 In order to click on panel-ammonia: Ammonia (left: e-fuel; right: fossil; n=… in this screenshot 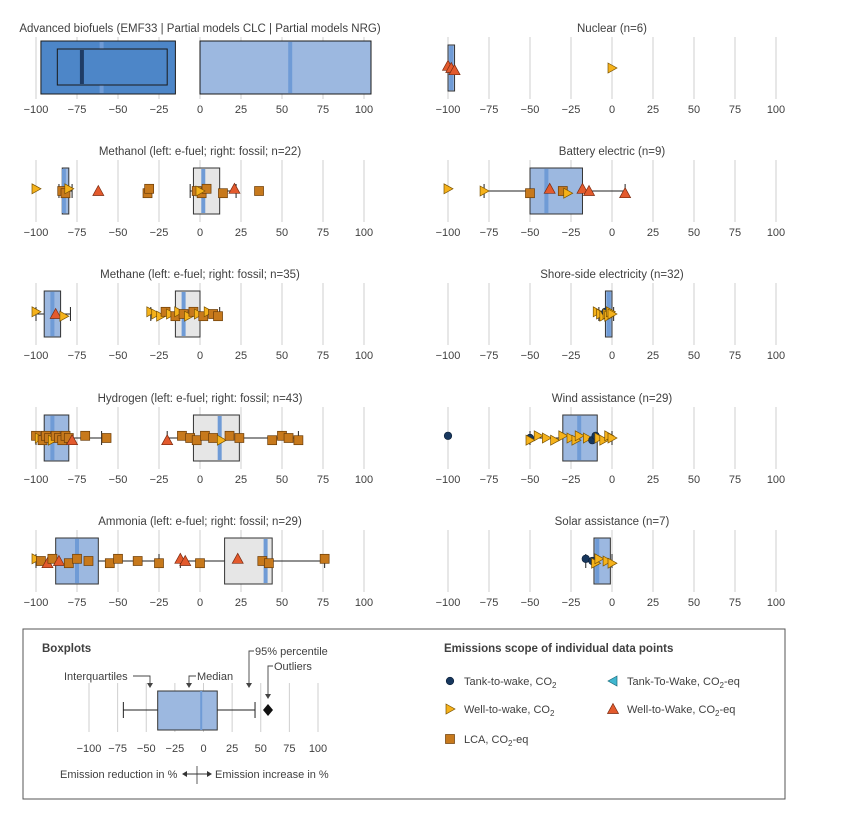, I will do `click(199, 562)`.